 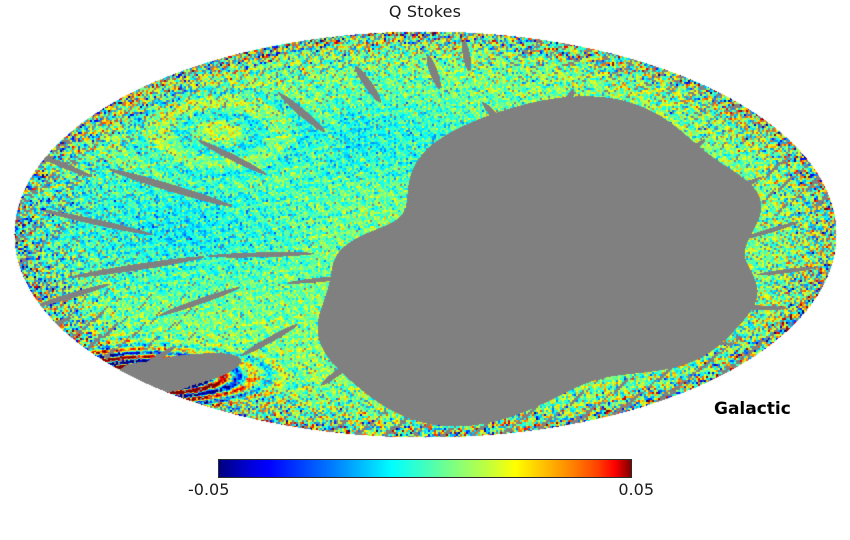 What do you see at coordinates (425, 468) in the screenshot?
I see `colorbar-gradient` at bounding box center [425, 468].